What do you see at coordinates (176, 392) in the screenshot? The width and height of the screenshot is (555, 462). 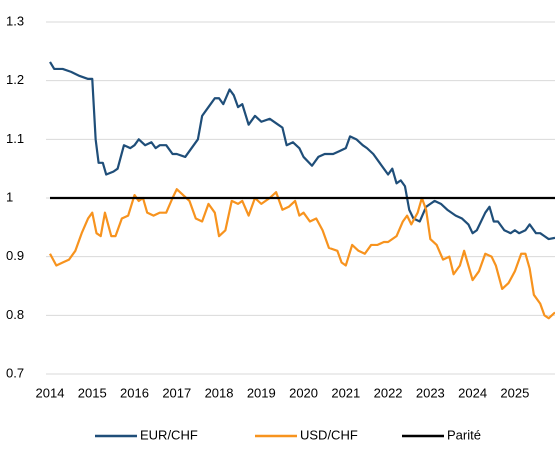 I see `x-tick-label: 2017` at bounding box center [176, 392].